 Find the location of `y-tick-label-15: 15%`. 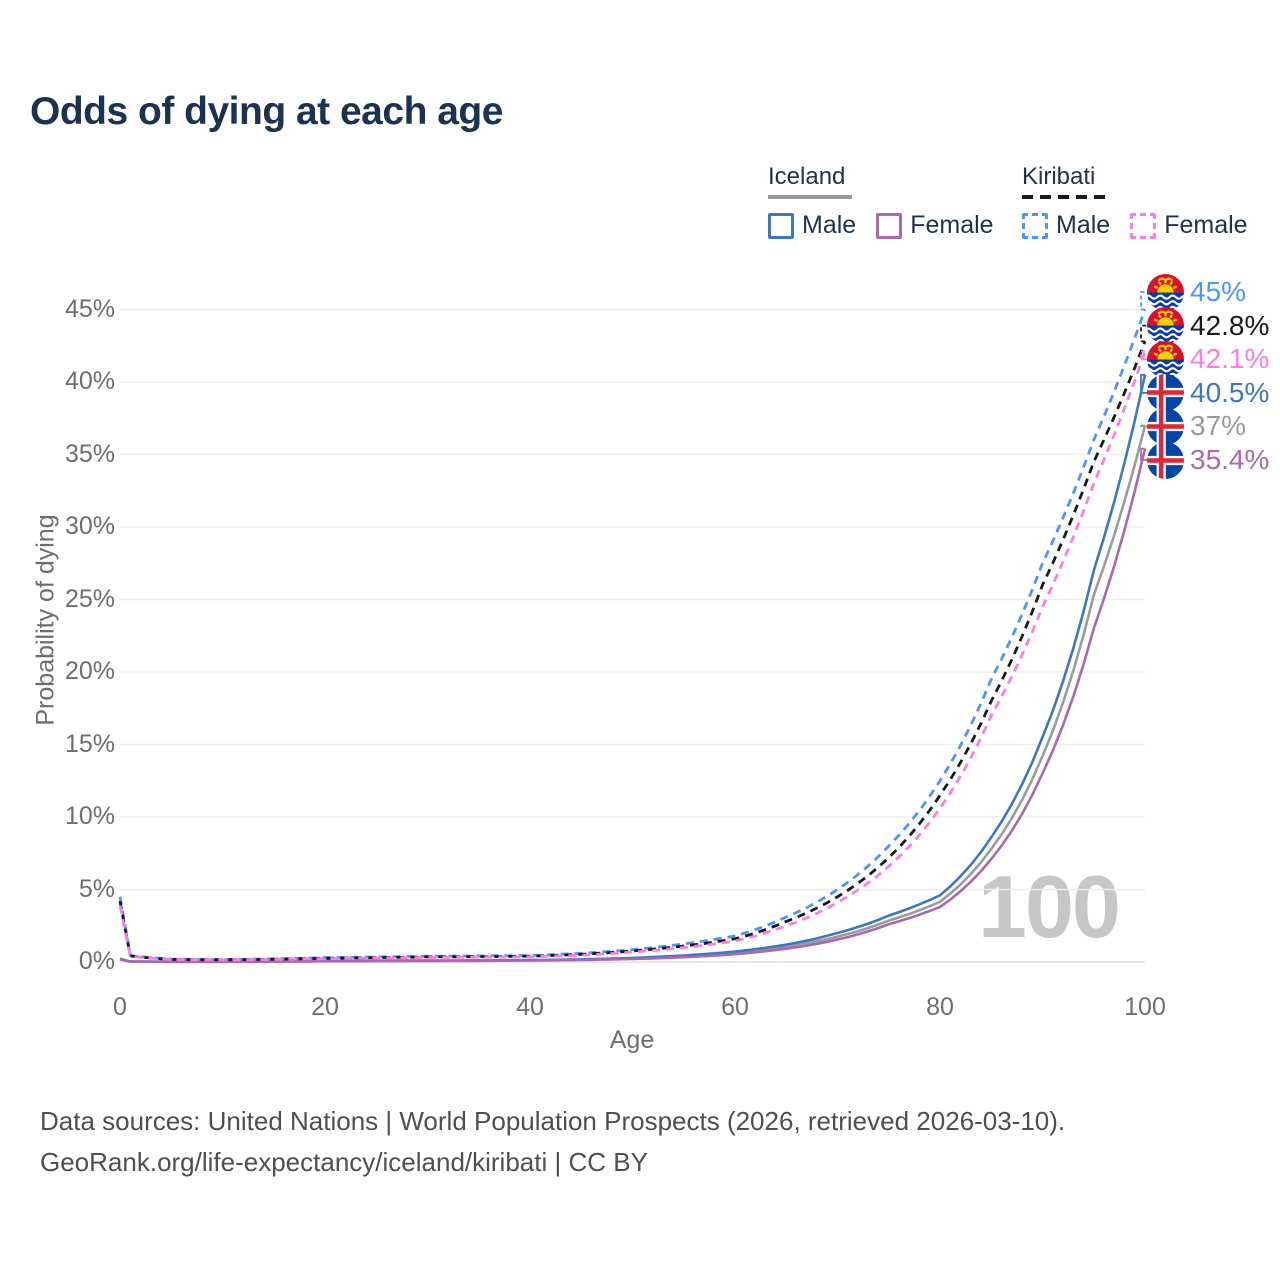

y-tick-label-15: 15% is located at coordinates (89, 743).